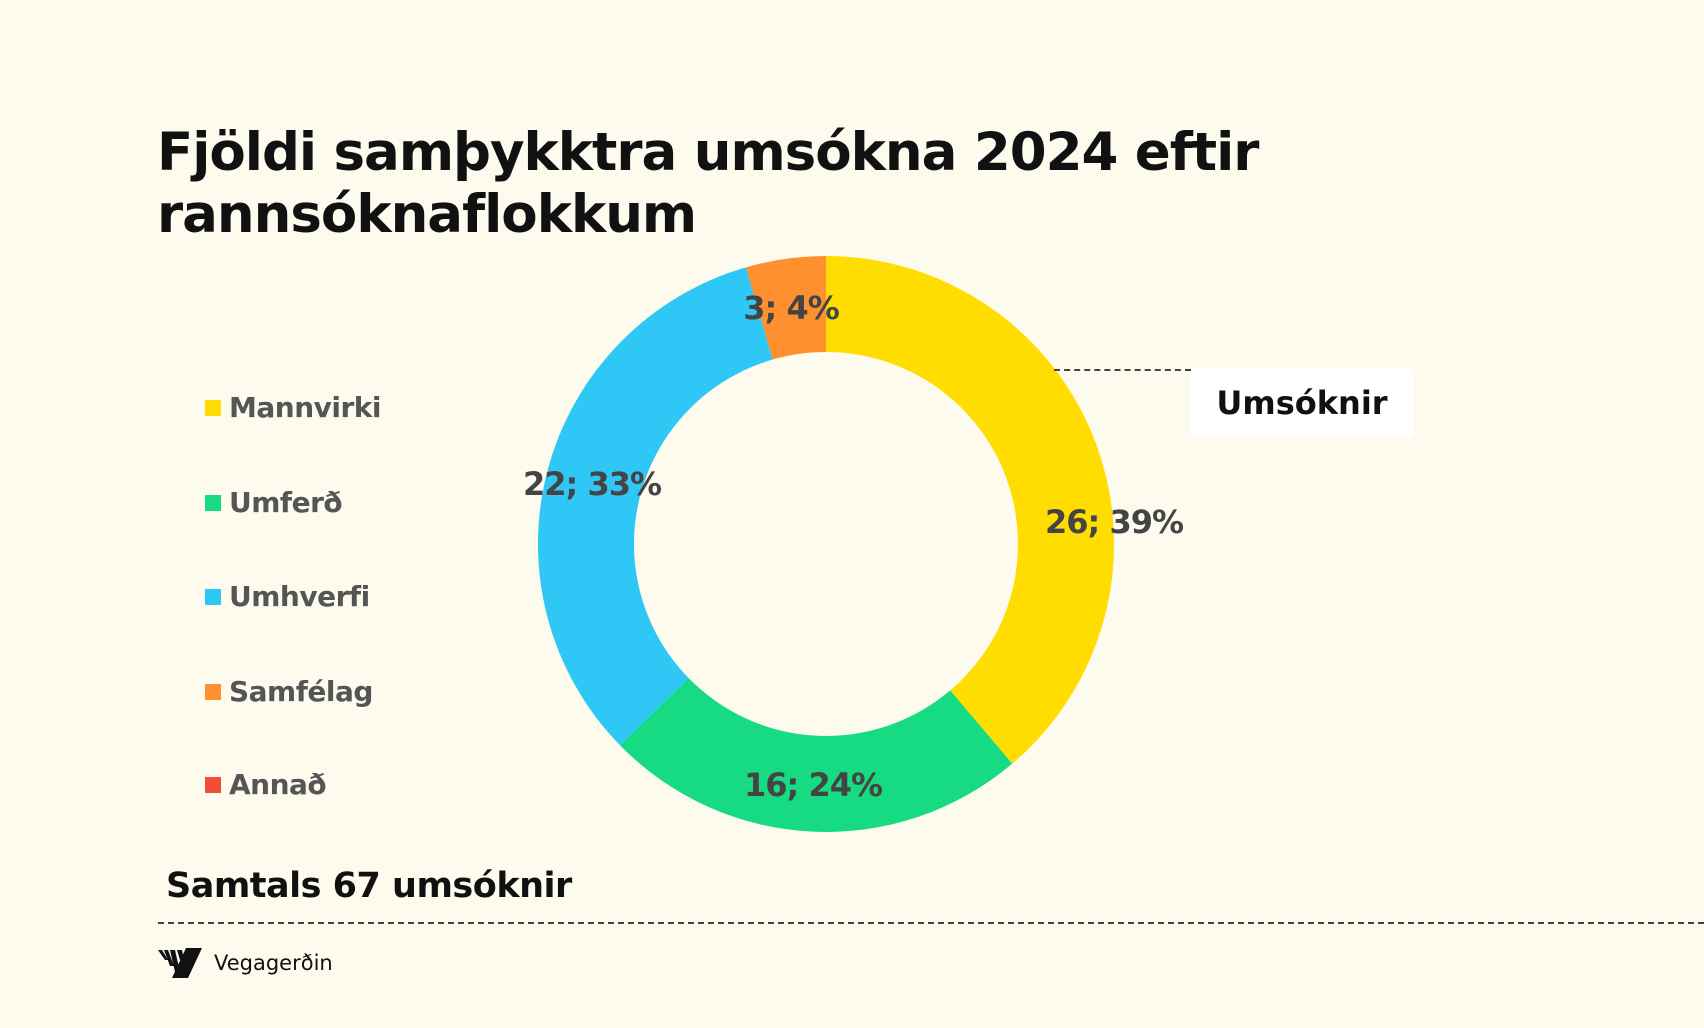 The image size is (1704, 1028). Describe the element at coordinates (931, 923) in the screenshot. I see `divider-line` at that location.